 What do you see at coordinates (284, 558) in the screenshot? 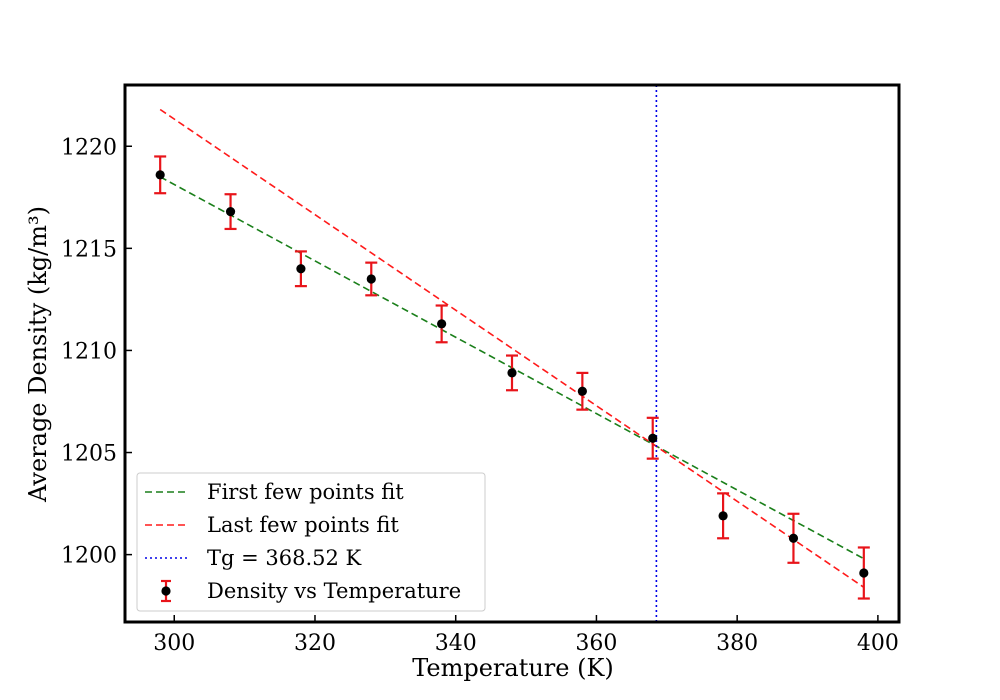
I see `legend-label: Tg = 368.52 K` at bounding box center [284, 558].